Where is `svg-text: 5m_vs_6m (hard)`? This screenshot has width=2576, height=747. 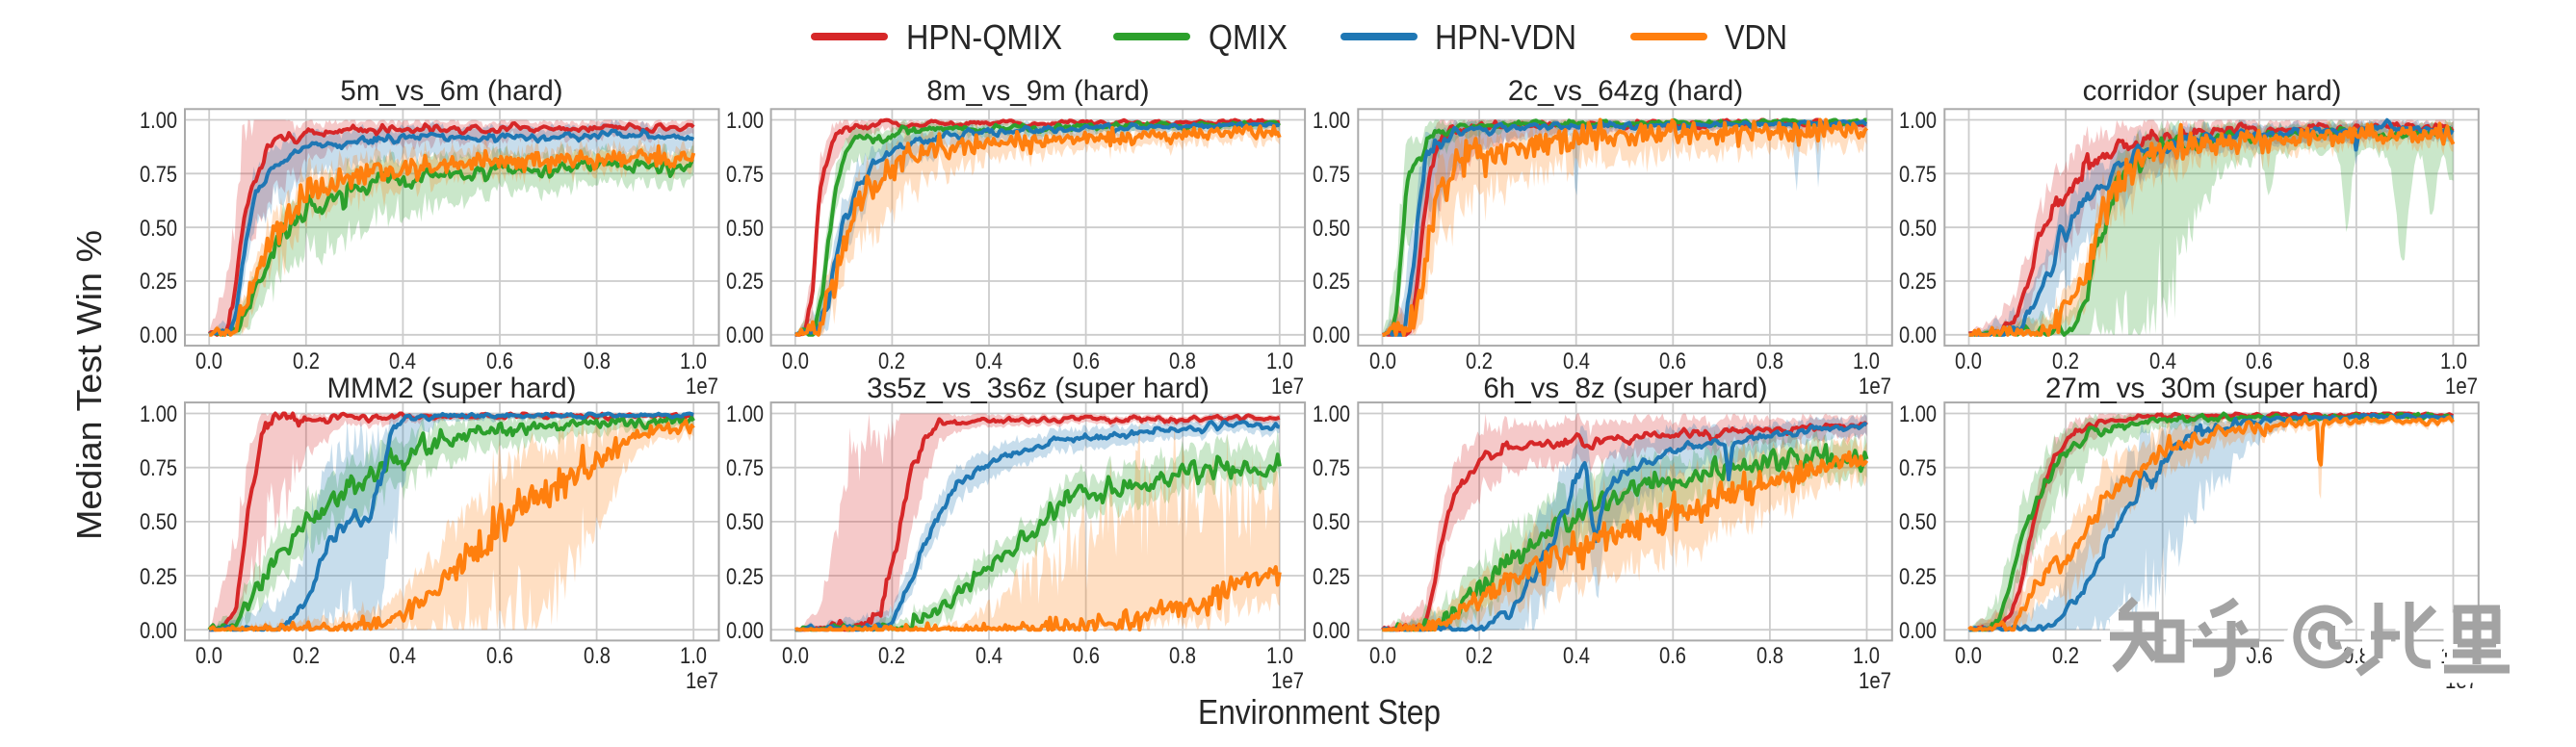
svg-text: 5m_vs_6m (hard) is located at coordinates (451, 91).